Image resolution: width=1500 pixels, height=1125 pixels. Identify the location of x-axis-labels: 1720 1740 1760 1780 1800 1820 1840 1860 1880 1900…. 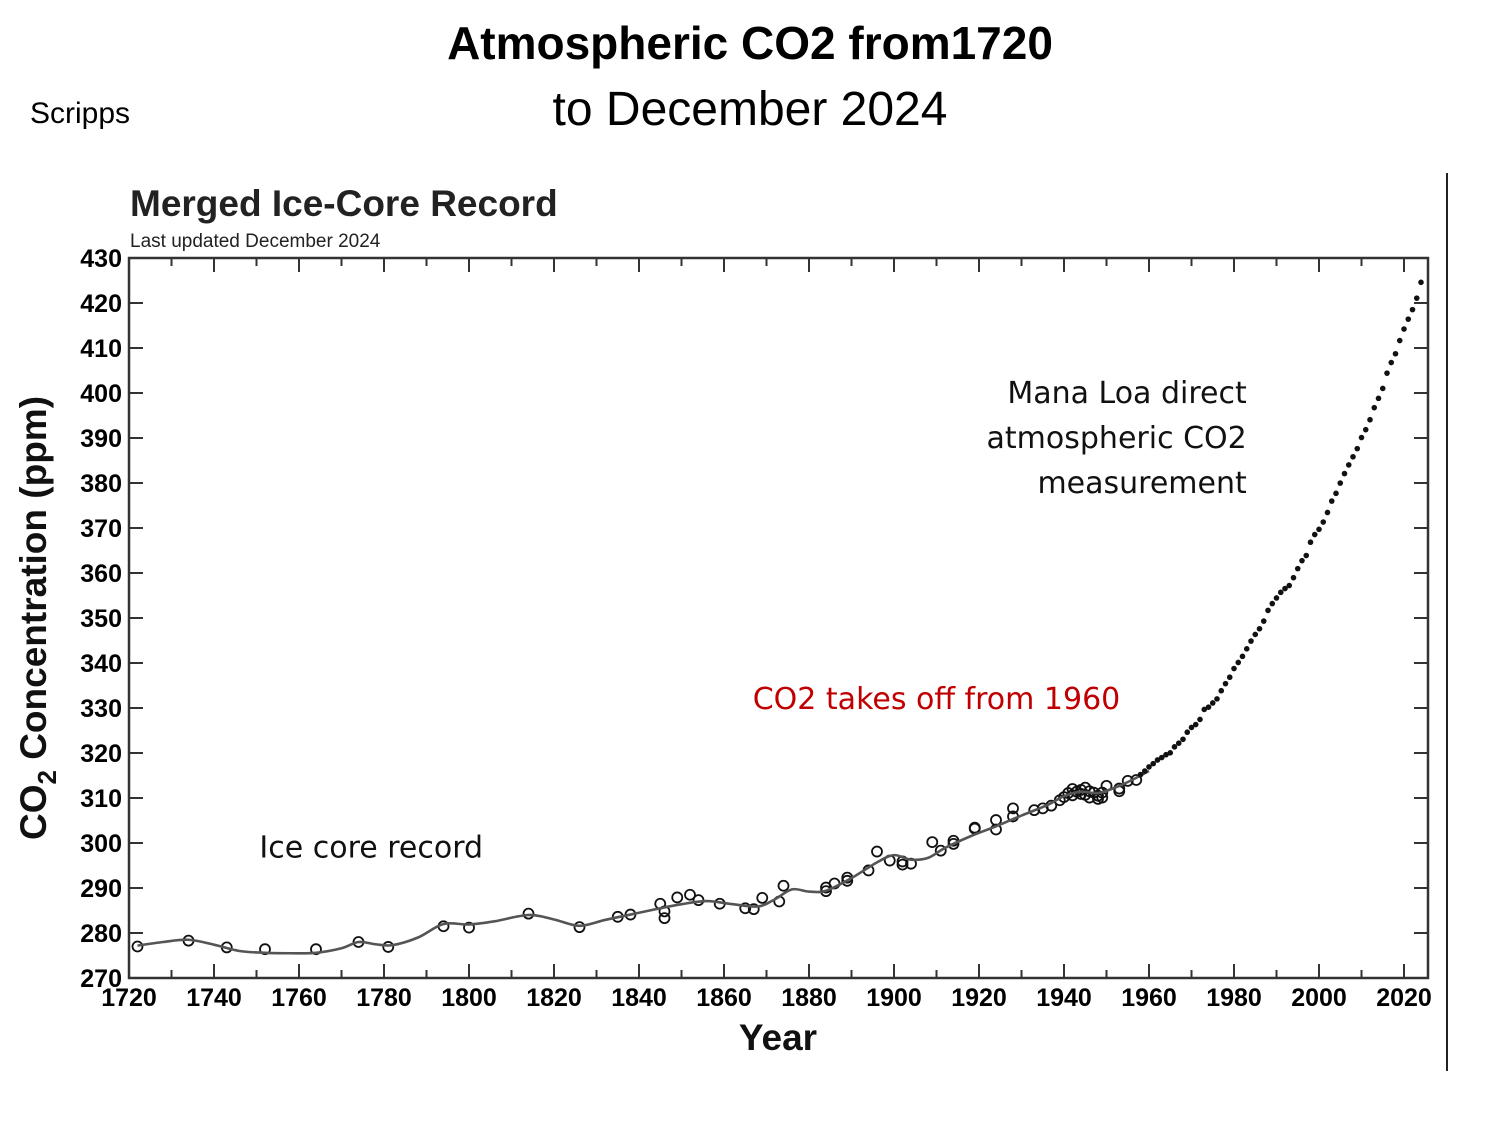
(766, 998).